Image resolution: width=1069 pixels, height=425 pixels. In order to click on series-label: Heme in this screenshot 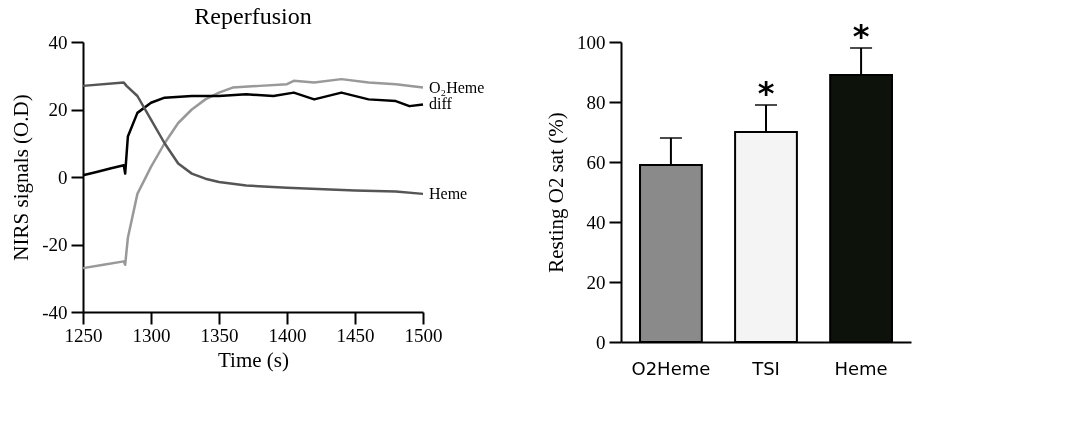, I will do `click(448, 193)`.